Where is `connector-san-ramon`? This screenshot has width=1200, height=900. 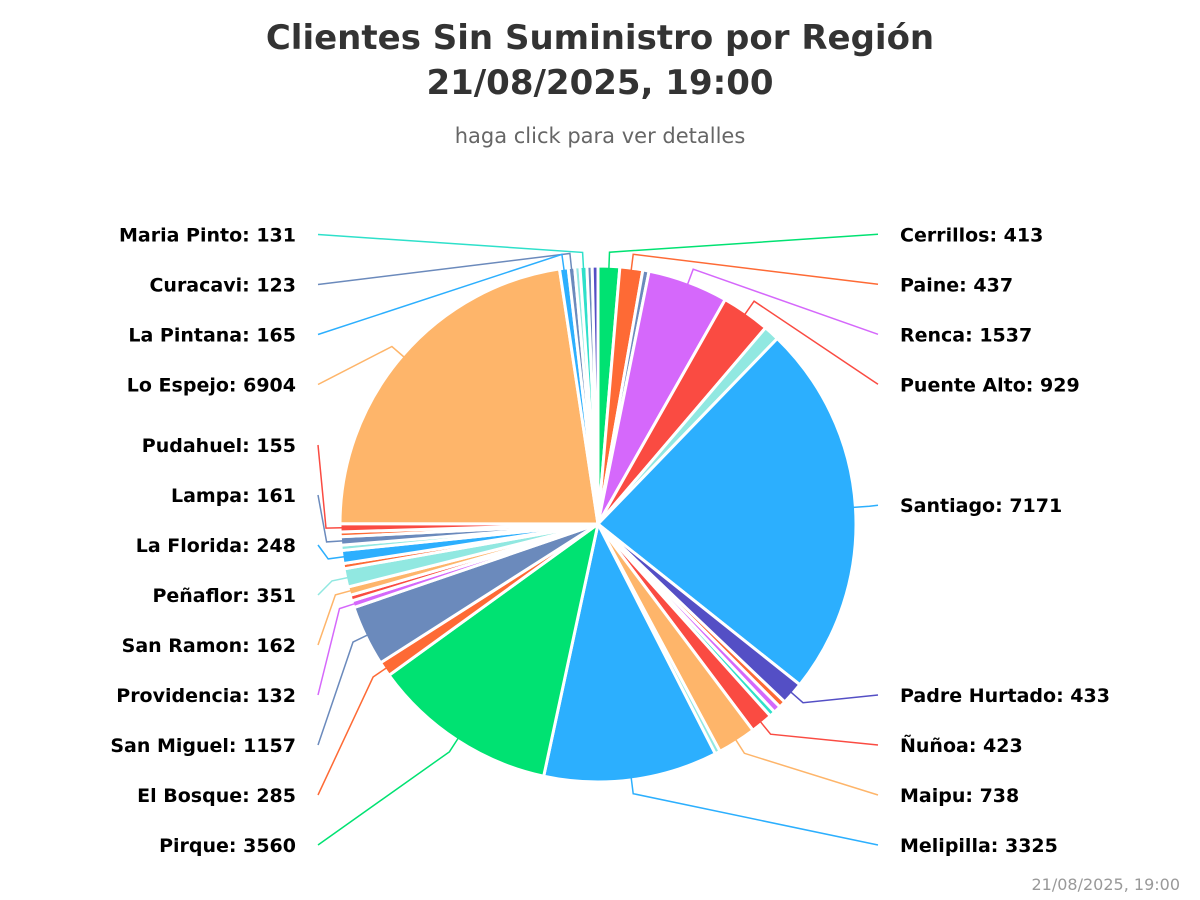
connector-san-ramon is located at coordinates (334, 617).